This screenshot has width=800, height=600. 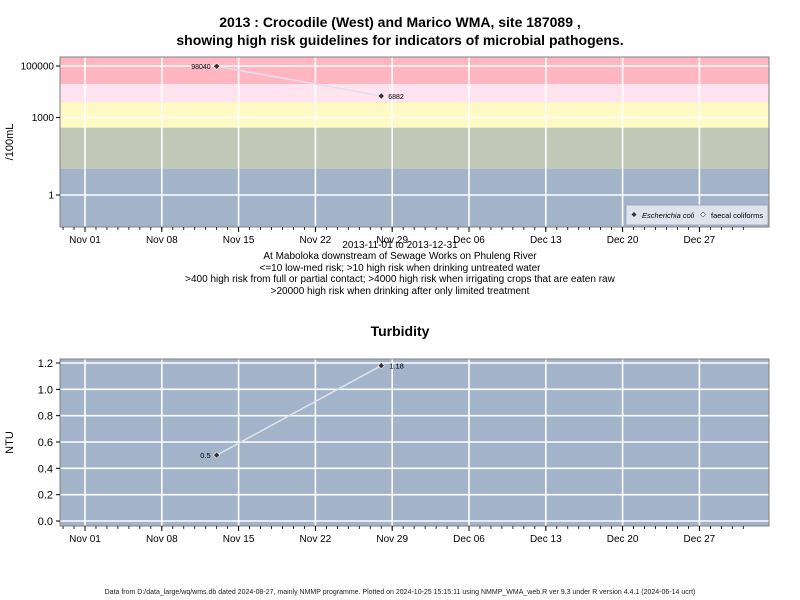 I want to click on ecoli-series-line, so click(x=299, y=81).